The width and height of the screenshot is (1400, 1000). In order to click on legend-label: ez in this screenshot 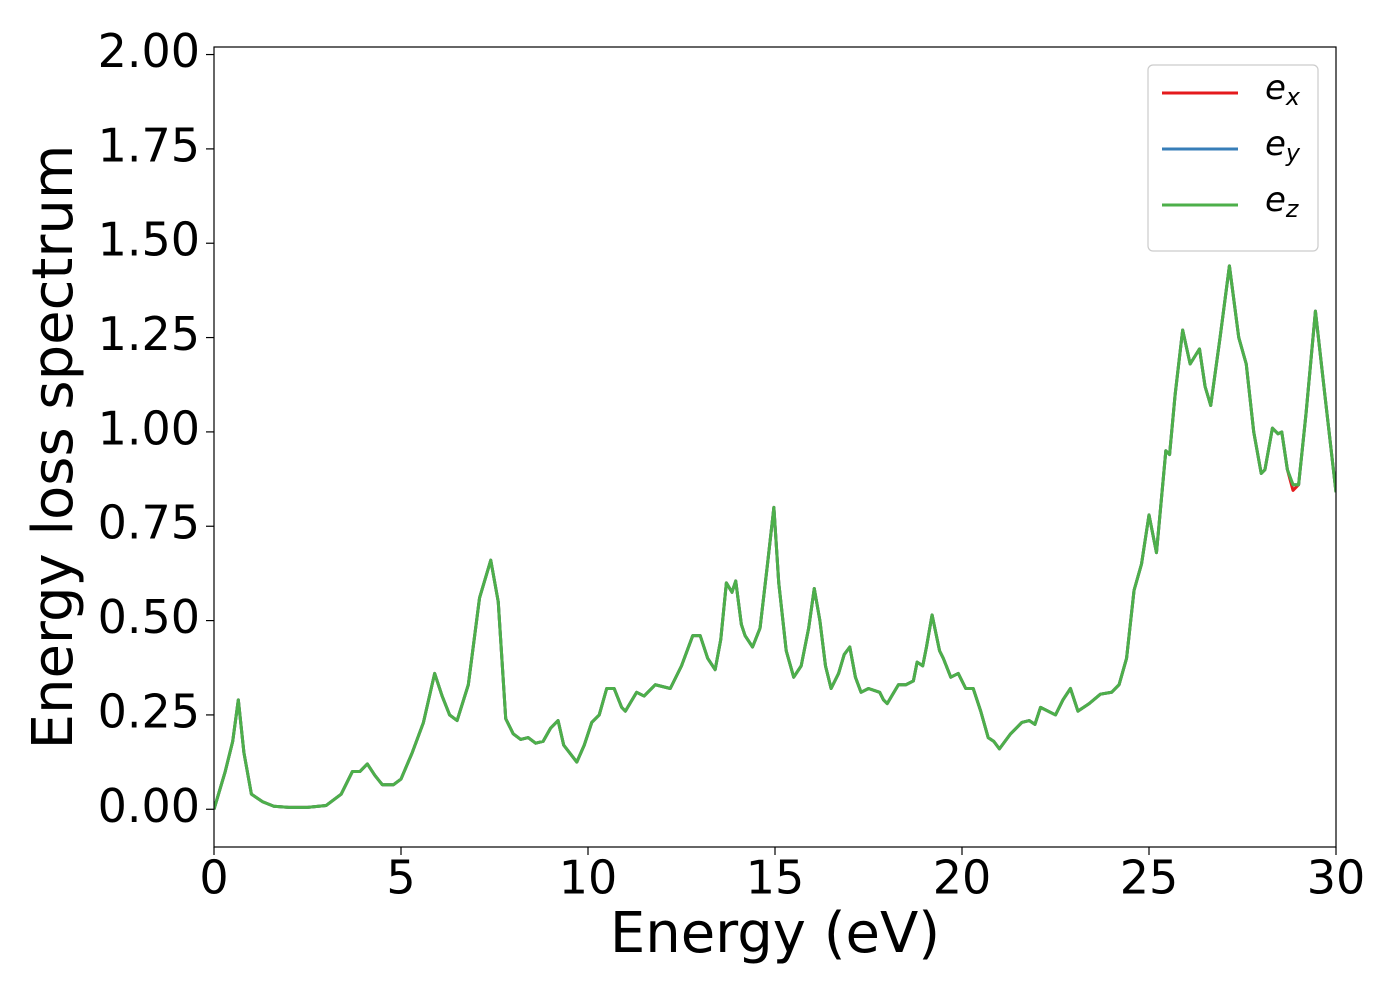, I will do `click(1282, 201)`.